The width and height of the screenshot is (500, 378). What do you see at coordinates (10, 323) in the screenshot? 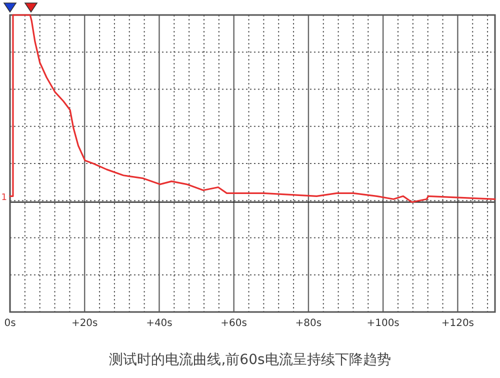
I see `x-tick-label: 0s` at bounding box center [10, 323].